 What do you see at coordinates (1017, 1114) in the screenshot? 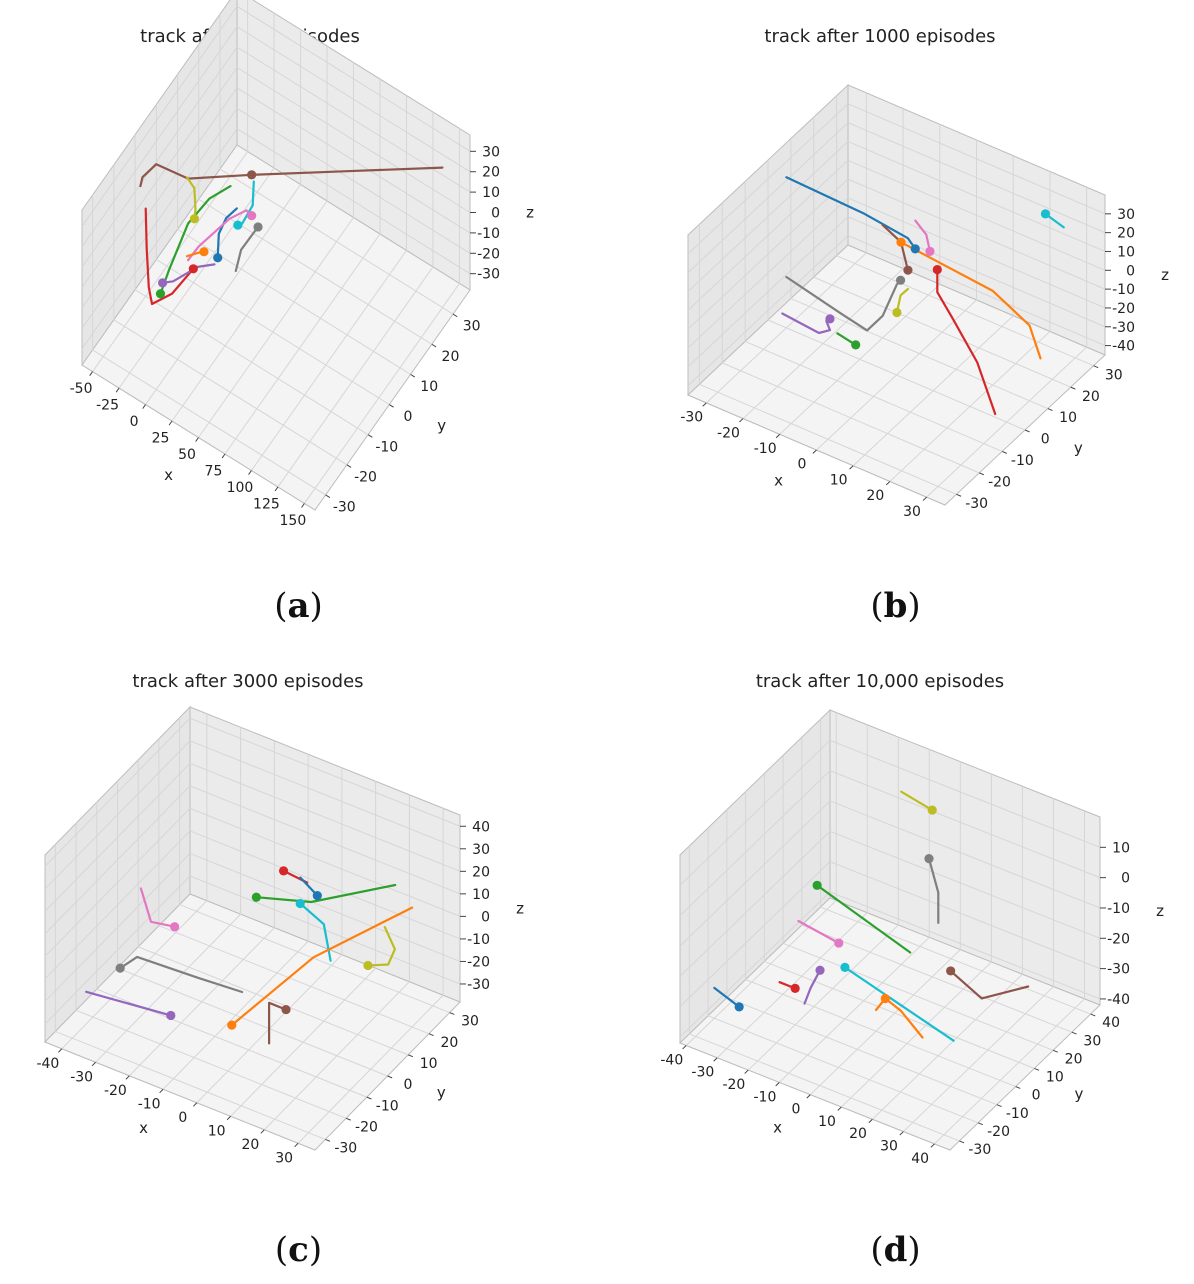
I see `y-tick-label: -10` at bounding box center [1017, 1114].